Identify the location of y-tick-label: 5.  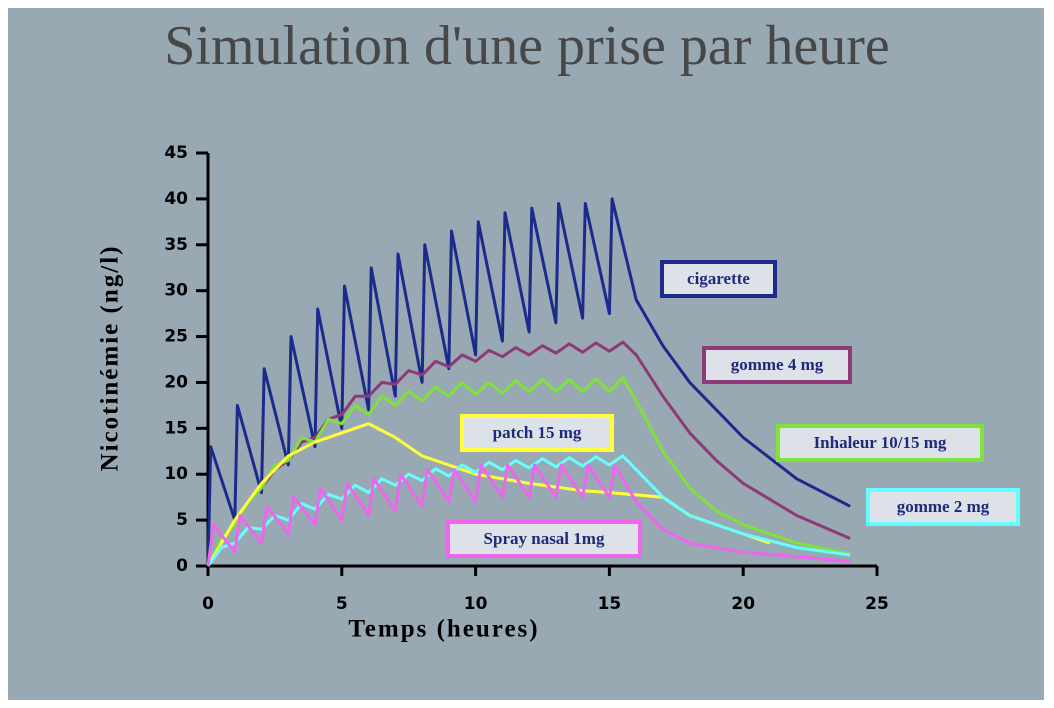
(182, 520).